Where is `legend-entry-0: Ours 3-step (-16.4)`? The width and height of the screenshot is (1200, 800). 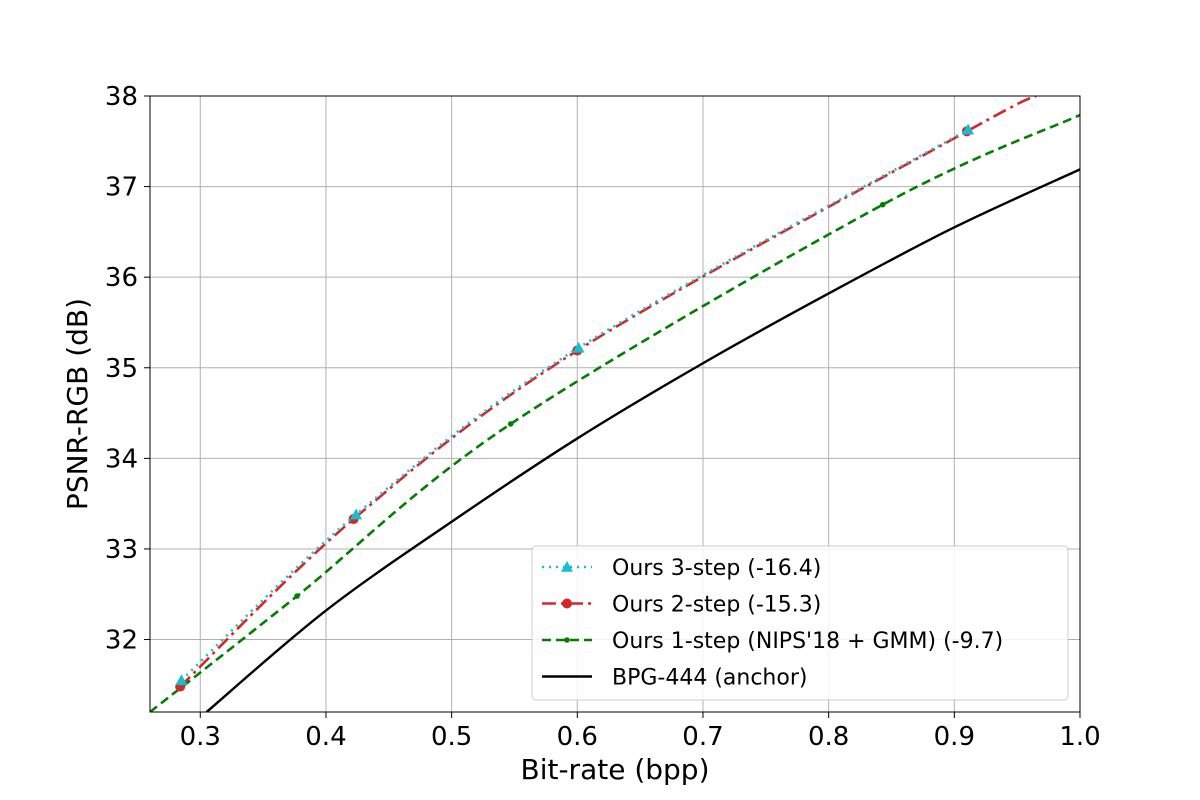 legend-entry-0: Ours 3-step (-16.4) is located at coordinates (716, 568).